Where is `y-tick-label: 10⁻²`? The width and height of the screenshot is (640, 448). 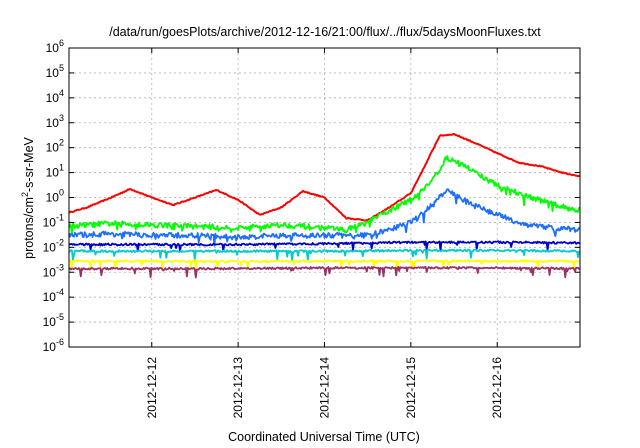
y-tick-label: 10⁻² is located at coordinates (53, 245).